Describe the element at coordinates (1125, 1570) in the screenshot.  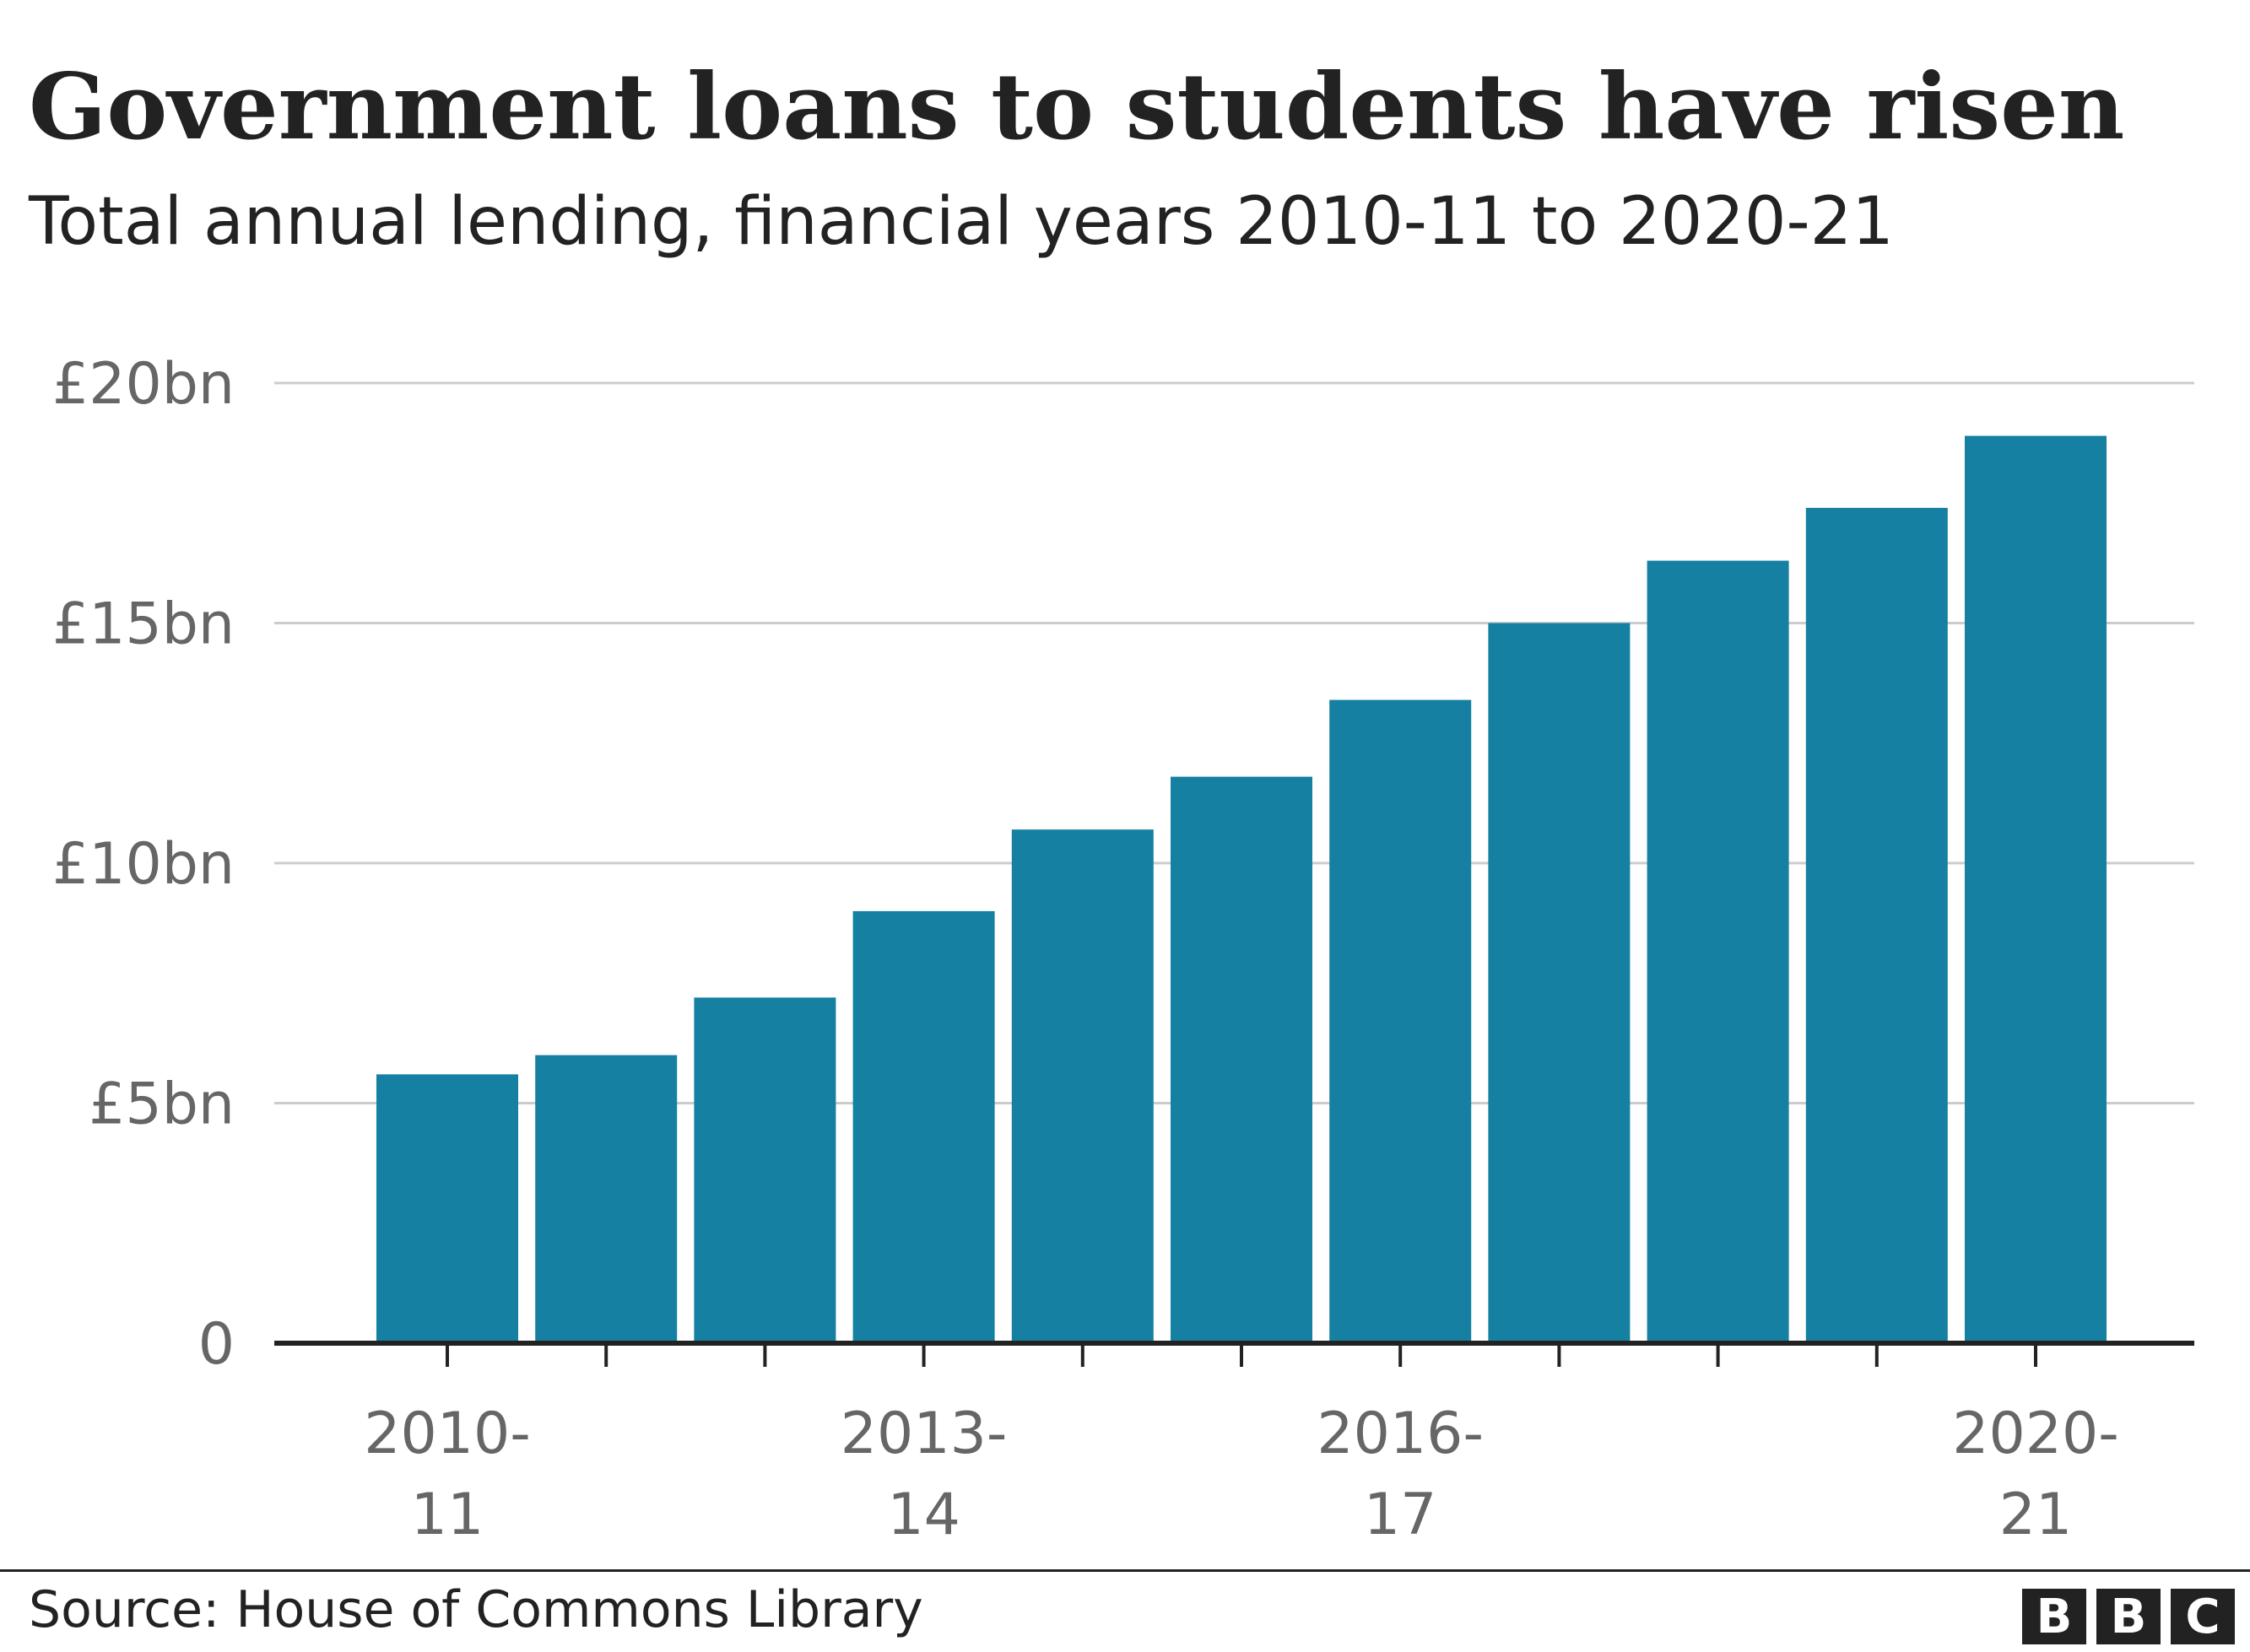
I see `footer-divider` at that location.